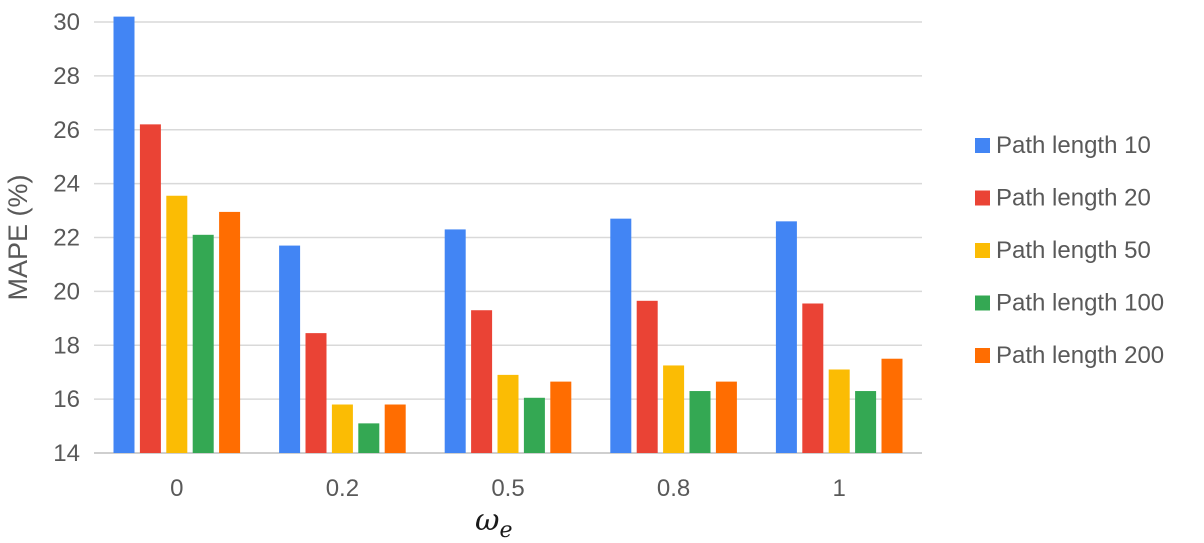 This screenshot has width=1204, height=543. I want to click on legend-label: Path length 10, so click(1073, 145).